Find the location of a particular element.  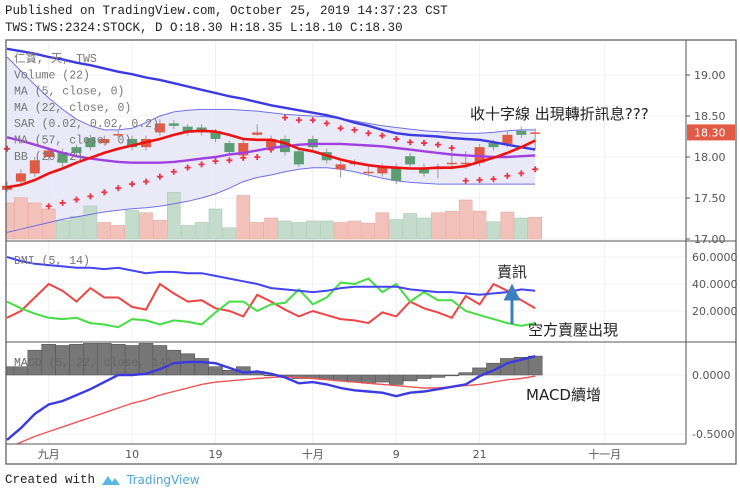

annotation-bearish-pressure: 空方賣壓出現 is located at coordinates (573, 330).